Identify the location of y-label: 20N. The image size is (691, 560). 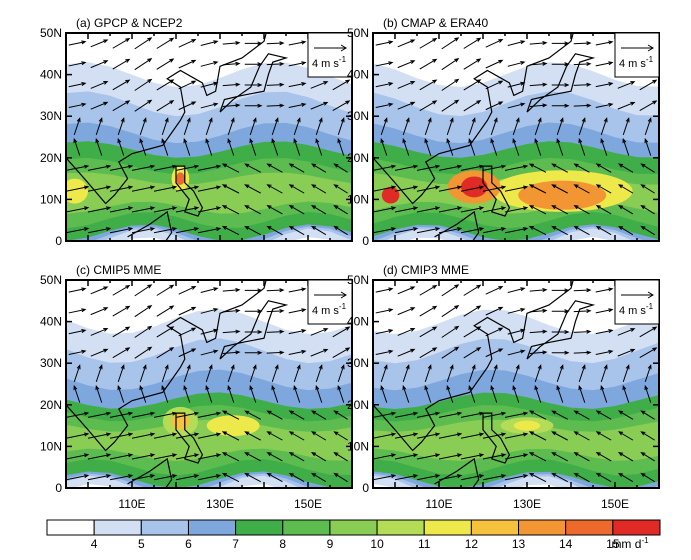
(358, 158).